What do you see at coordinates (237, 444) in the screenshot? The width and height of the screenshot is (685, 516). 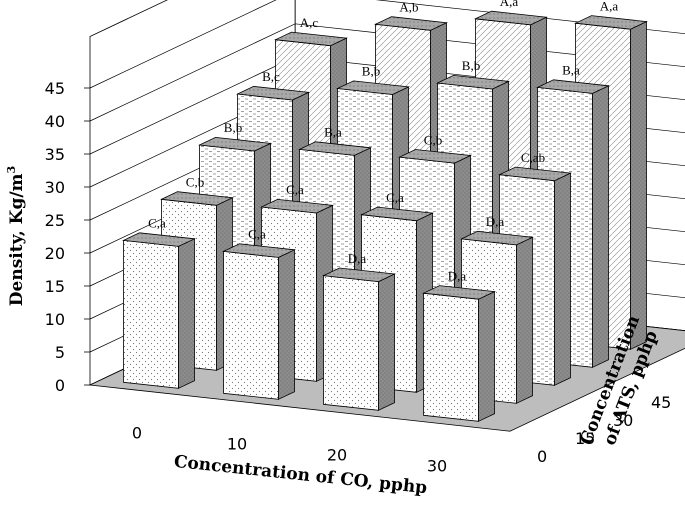 I see `x-tick-label: 10` at bounding box center [237, 444].